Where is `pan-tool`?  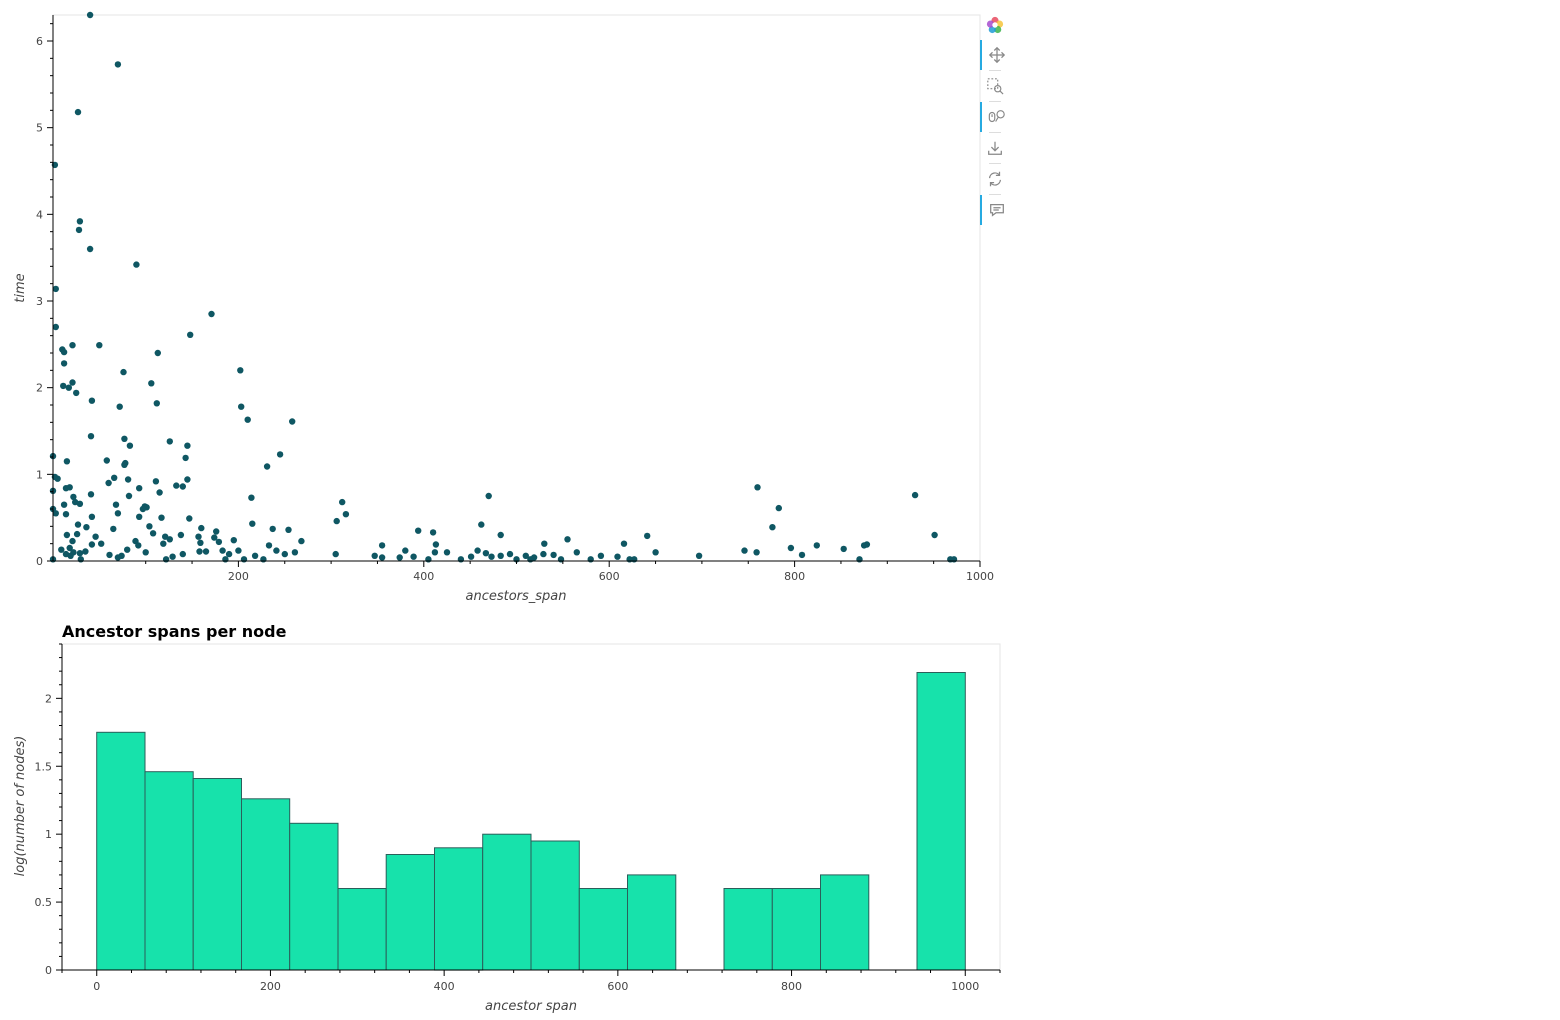 pan-tool is located at coordinates (996, 55).